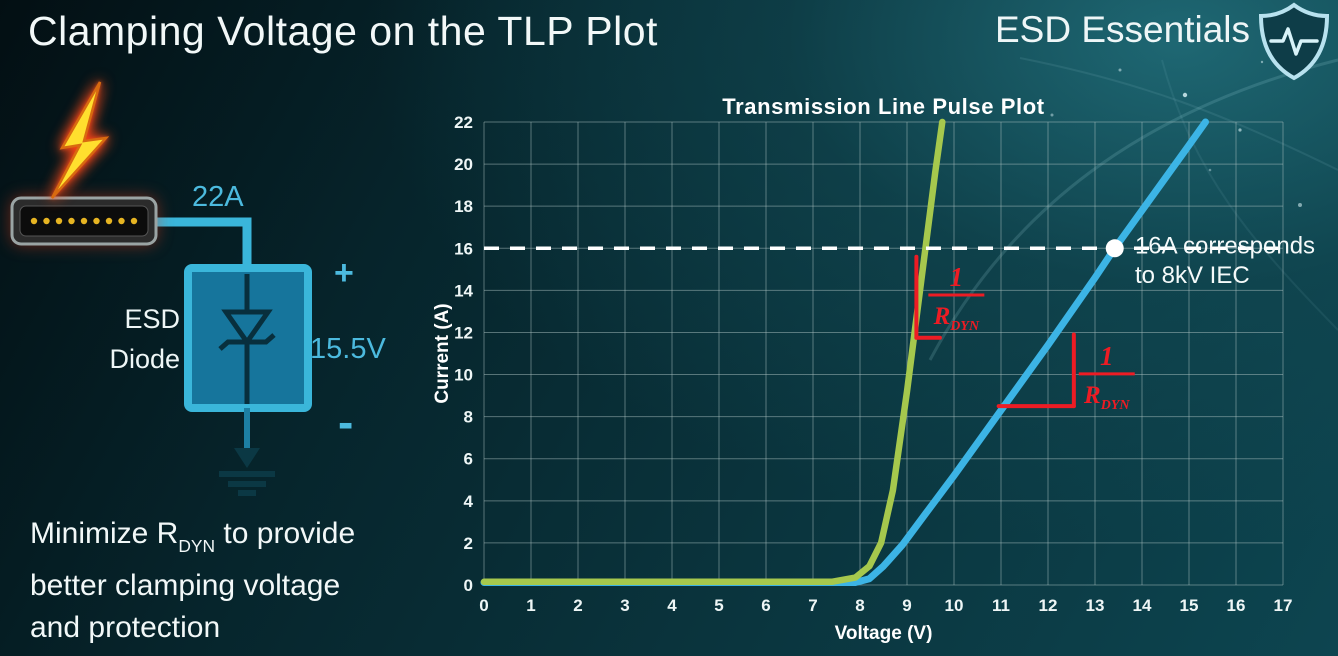  What do you see at coordinates (1283, 605) in the screenshot?
I see `svg-text: 17` at bounding box center [1283, 605].